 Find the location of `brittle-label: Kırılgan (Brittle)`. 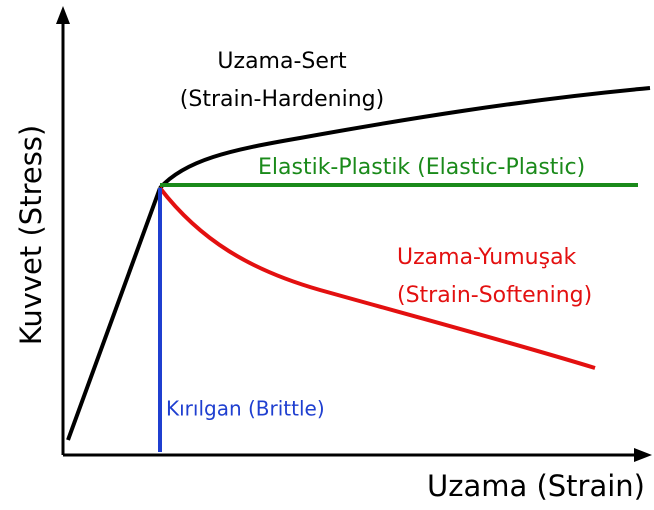

brittle-label: Kırılgan (Brittle) is located at coordinates (245, 409).